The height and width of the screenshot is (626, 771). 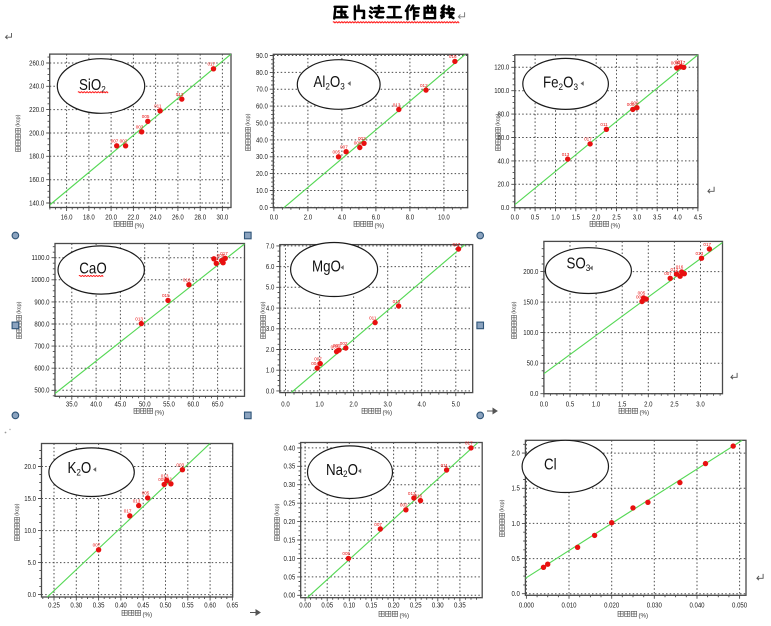 I want to click on svg-text: 0.20, so click(x=394, y=606).